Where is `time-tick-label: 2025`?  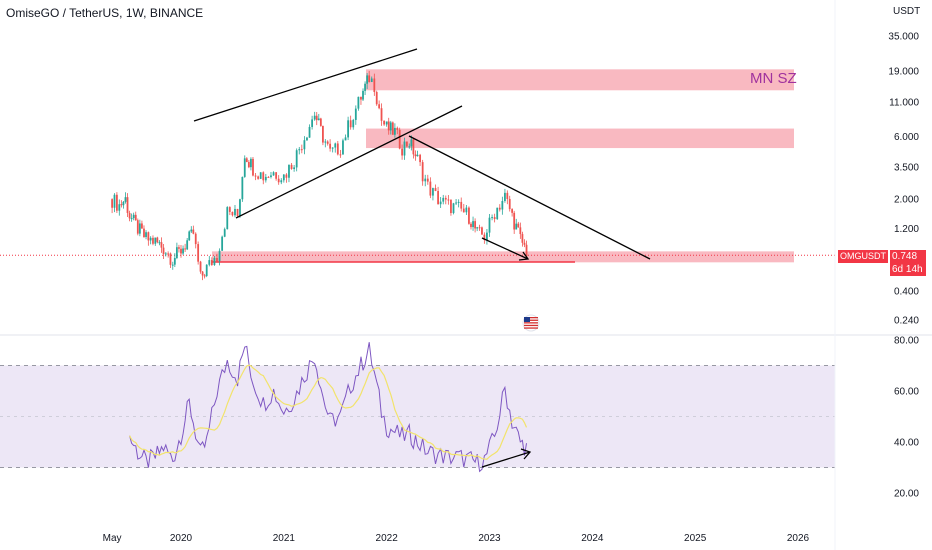
time-tick-label: 2025 is located at coordinates (695, 538).